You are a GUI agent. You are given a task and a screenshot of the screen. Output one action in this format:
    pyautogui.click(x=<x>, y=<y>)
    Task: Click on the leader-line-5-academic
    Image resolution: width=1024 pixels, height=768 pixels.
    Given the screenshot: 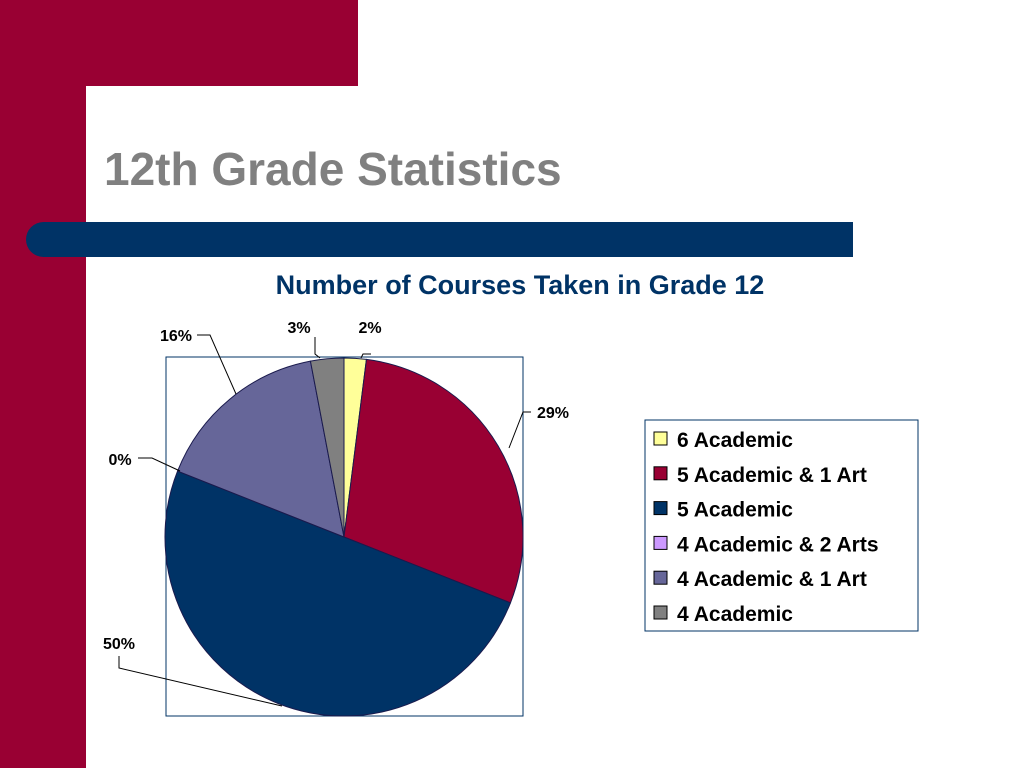 What is the action you would take?
    pyautogui.click(x=200, y=681)
    